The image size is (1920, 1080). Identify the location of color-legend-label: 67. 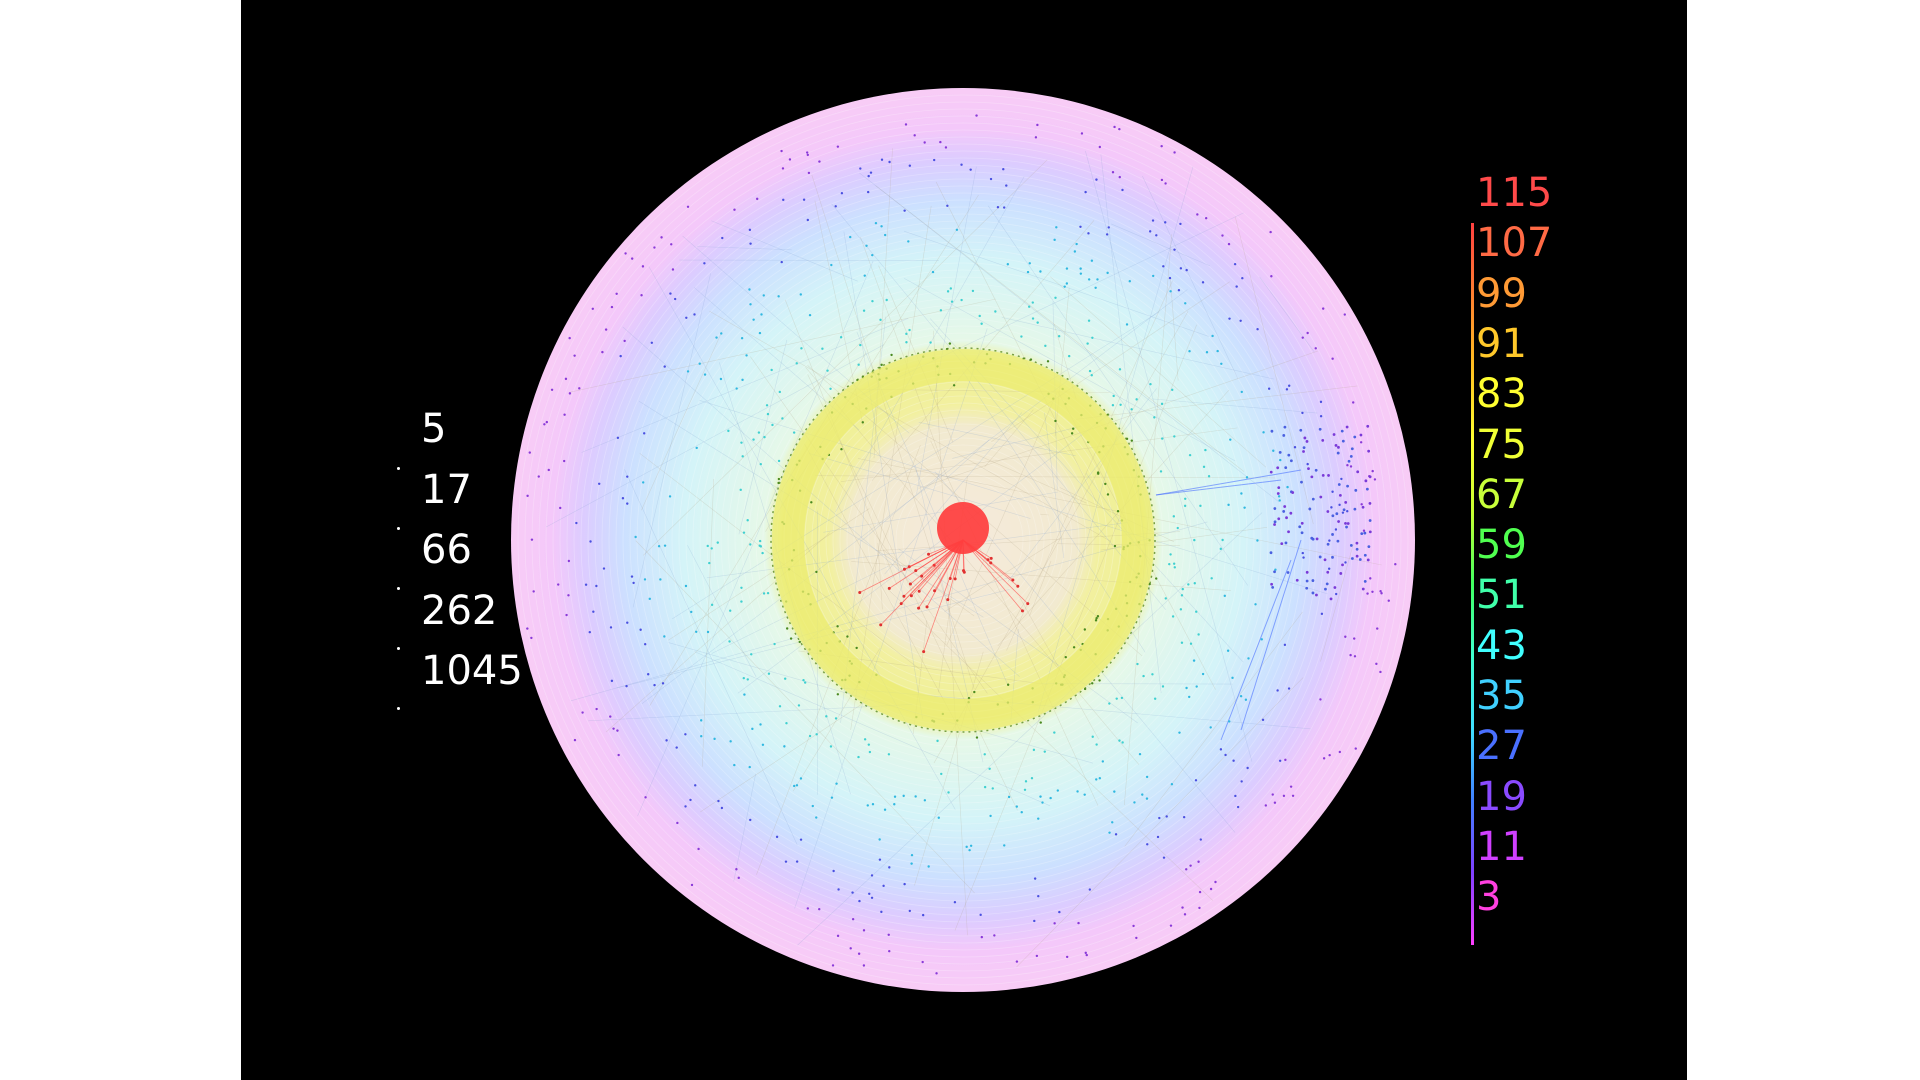
(1501, 494).